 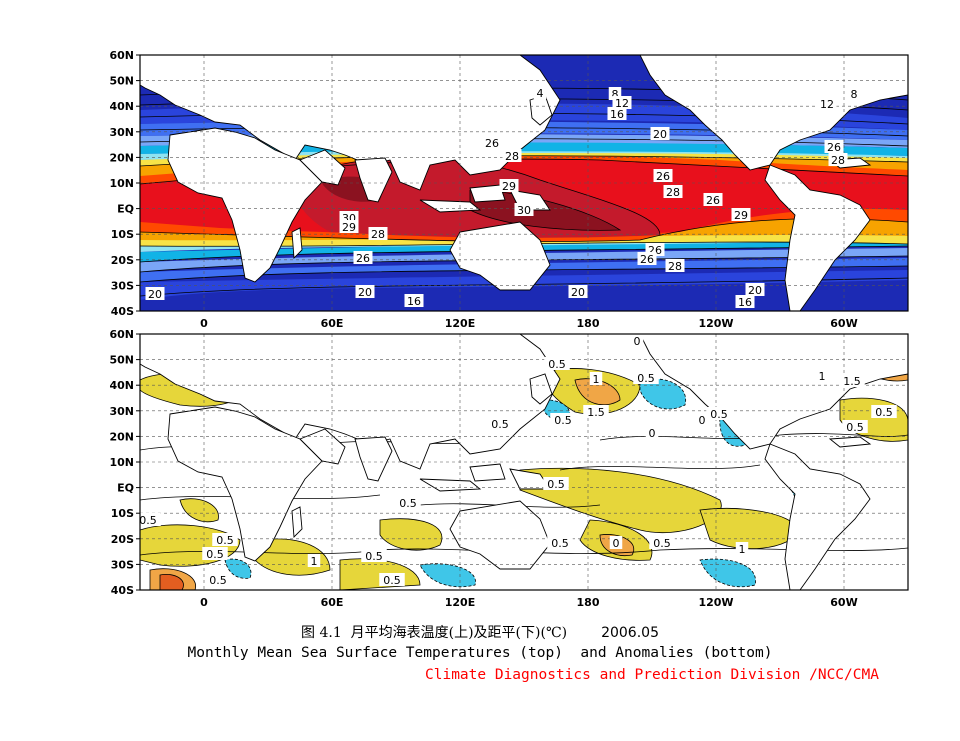 What do you see at coordinates (122, 539) in the screenshot?
I see `lat-tick-label: 20S` at bounding box center [122, 539].